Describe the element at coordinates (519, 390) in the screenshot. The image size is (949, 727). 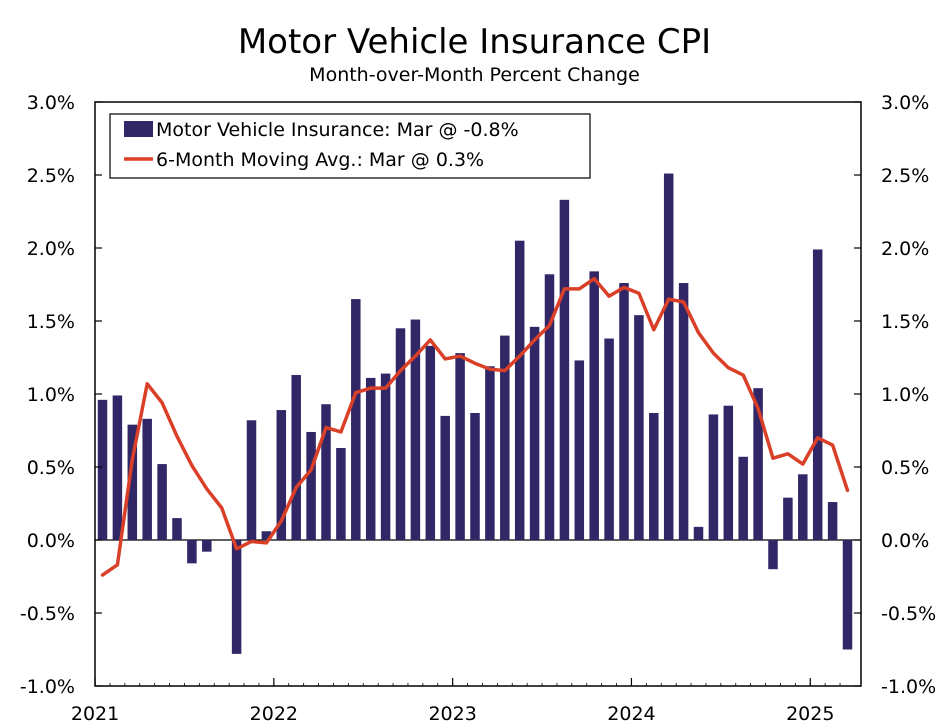
I see `bar-may-2023` at that location.